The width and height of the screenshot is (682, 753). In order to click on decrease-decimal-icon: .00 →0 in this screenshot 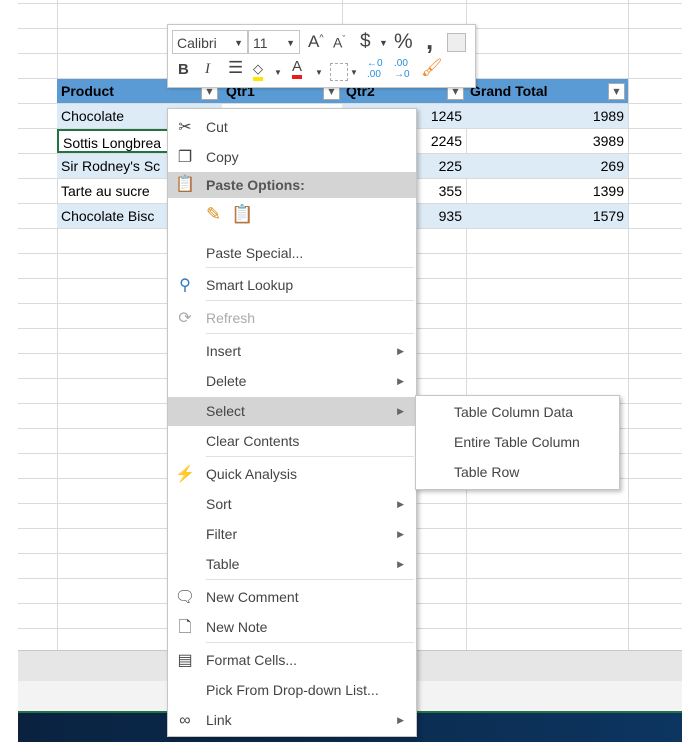, I will do `click(402, 69)`.